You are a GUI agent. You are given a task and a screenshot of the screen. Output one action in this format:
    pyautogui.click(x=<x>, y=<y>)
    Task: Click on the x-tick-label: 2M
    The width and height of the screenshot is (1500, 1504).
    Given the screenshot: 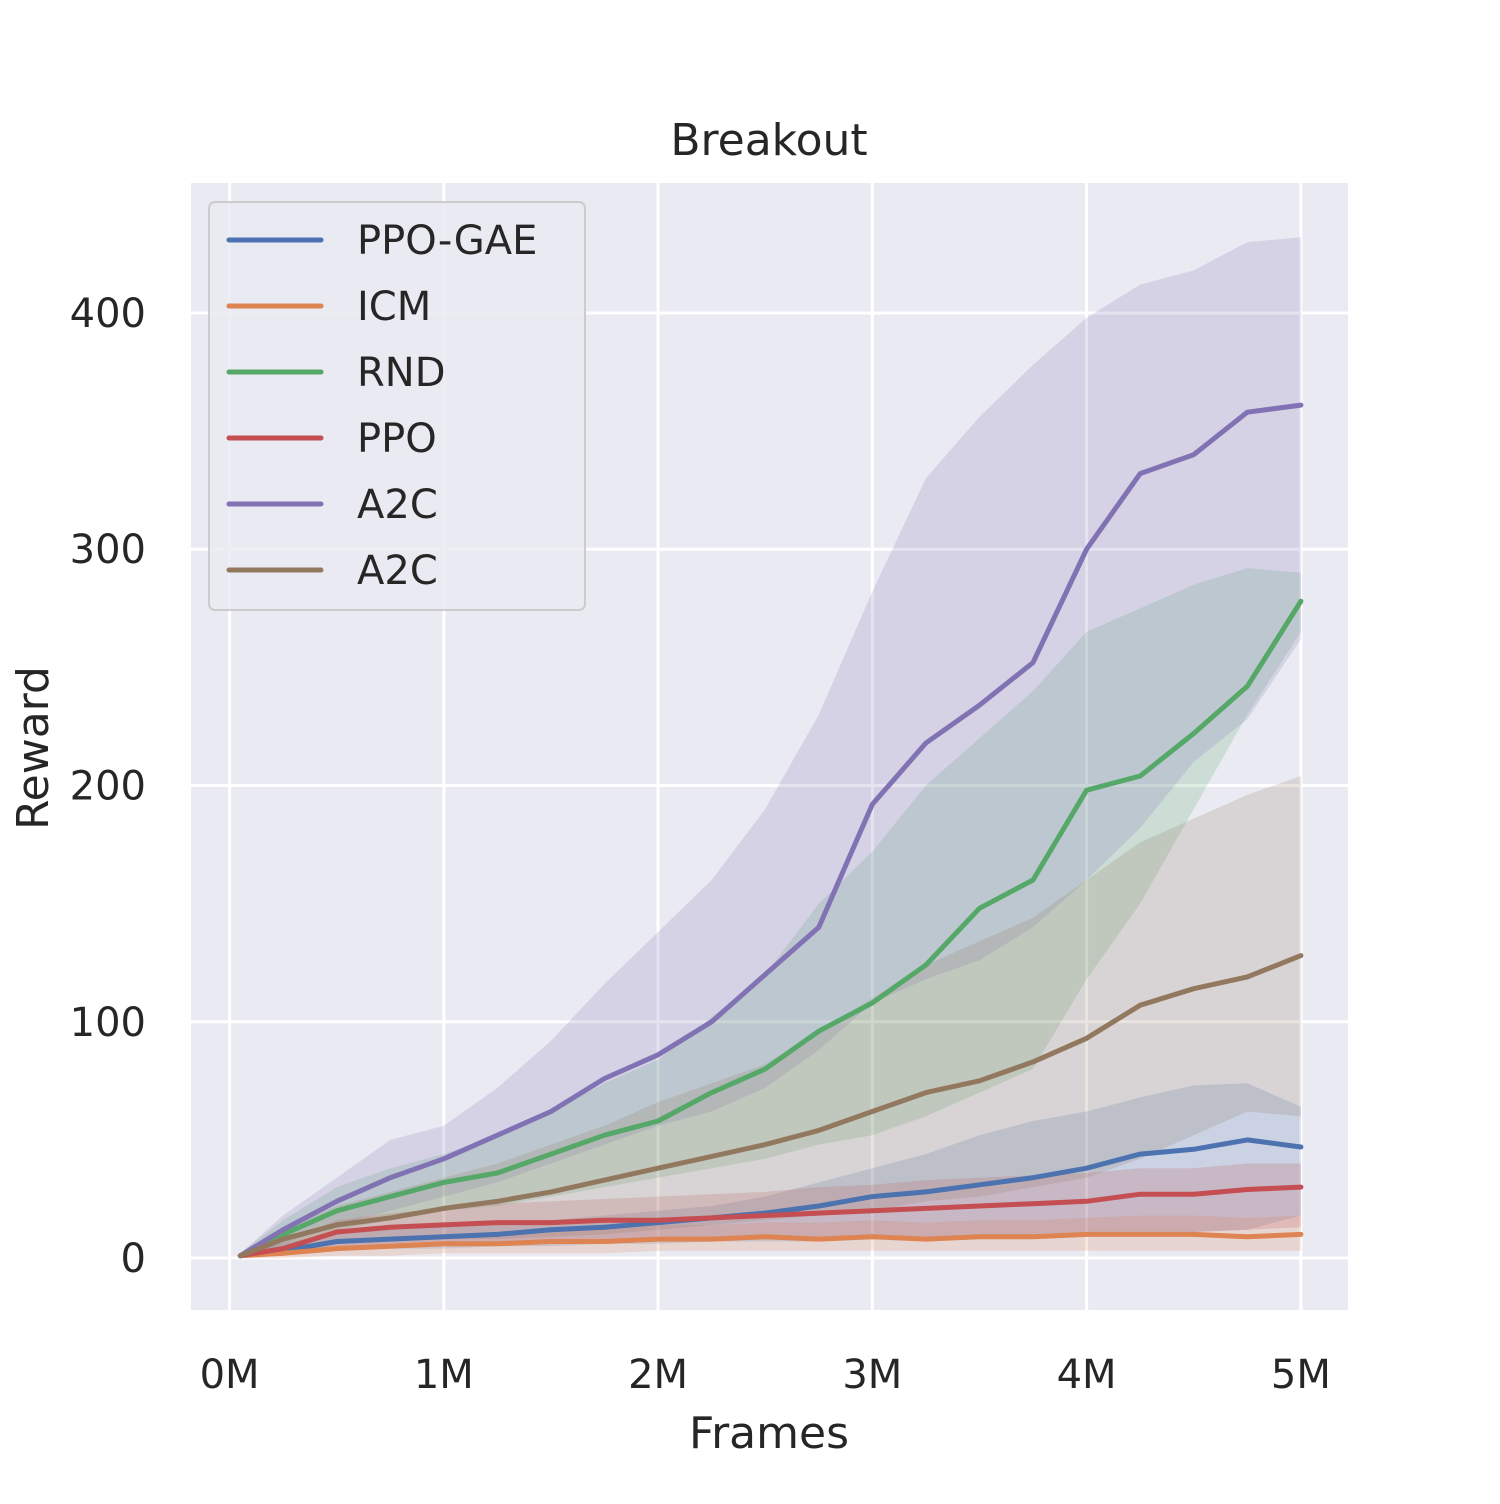 What is the action you would take?
    pyautogui.click(x=658, y=1375)
    